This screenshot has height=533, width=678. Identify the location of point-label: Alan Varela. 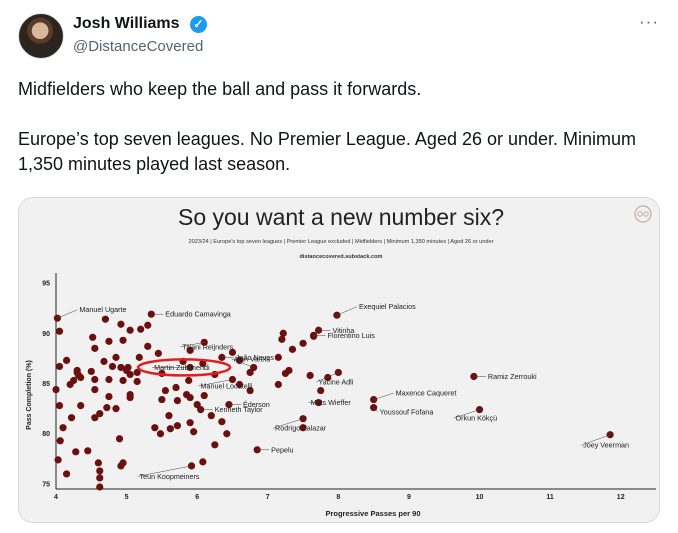
(252, 358).